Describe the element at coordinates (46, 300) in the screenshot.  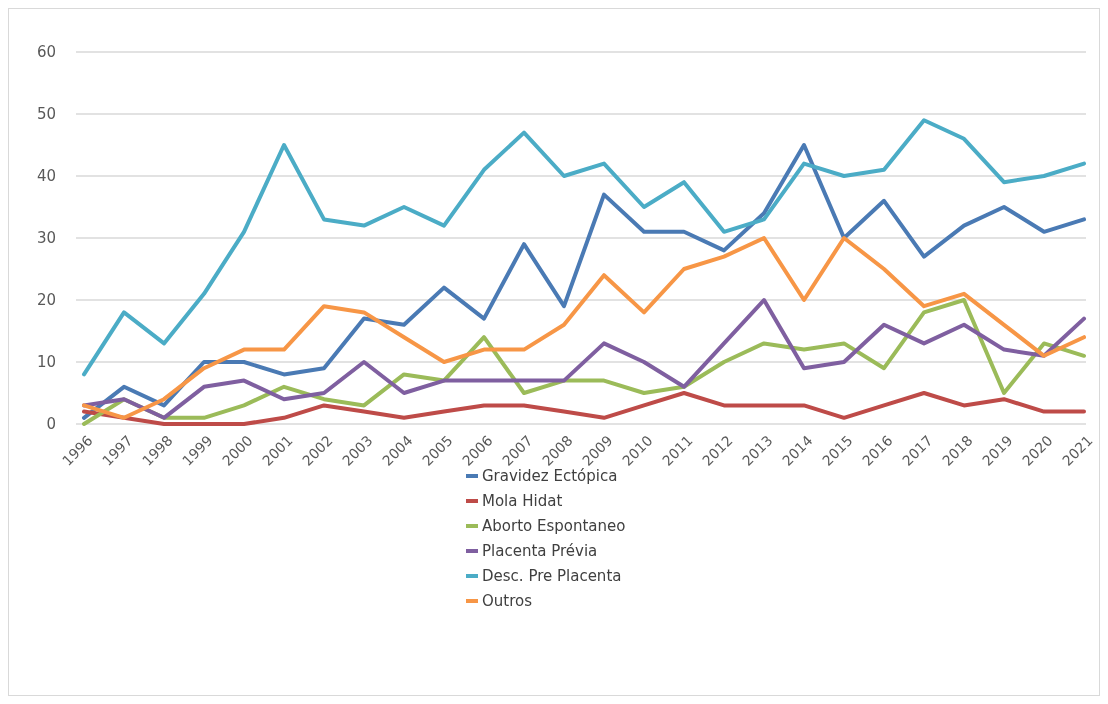
I see `y-tick-label: 20` at that location.